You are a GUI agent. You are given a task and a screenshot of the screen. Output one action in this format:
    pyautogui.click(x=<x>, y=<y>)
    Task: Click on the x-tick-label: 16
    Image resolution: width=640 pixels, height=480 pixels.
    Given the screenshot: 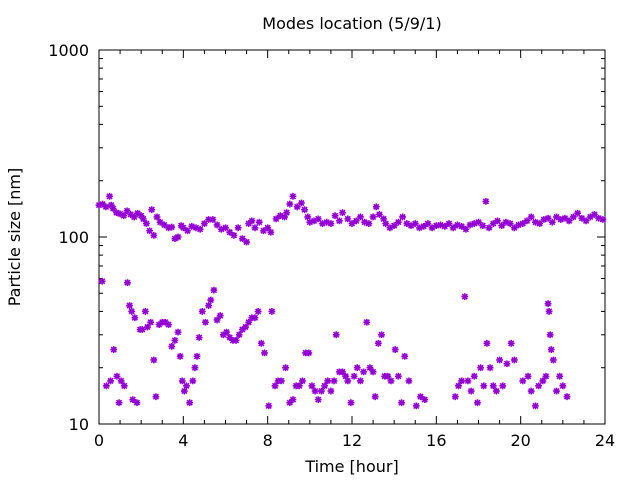 What is the action you would take?
    pyautogui.click(x=436, y=440)
    